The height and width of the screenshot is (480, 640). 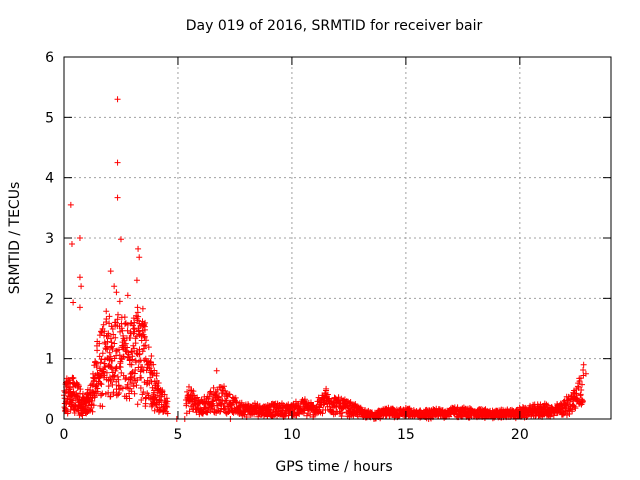 What do you see at coordinates (177, 435) in the screenshot?
I see `x-tick-label: 5` at bounding box center [177, 435].